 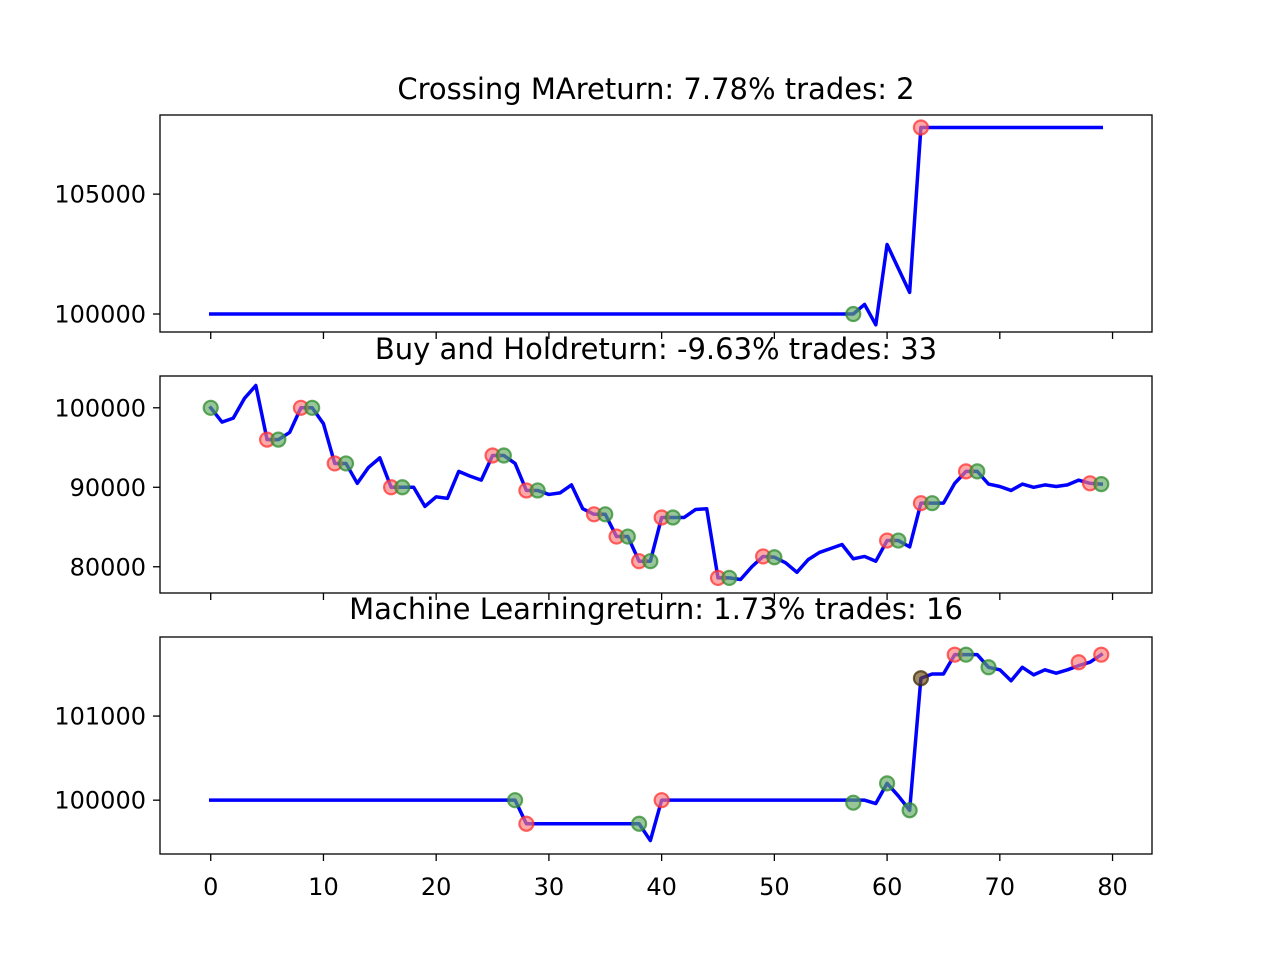 What do you see at coordinates (210, 887) in the screenshot?
I see `x-tick-label: 0` at bounding box center [210, 887].